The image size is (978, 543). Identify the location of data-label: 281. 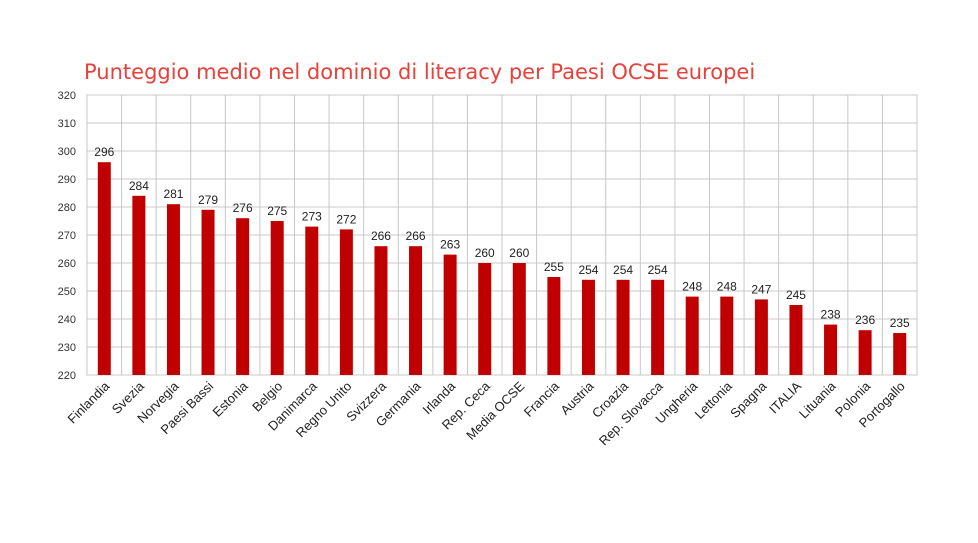
(173, 194).